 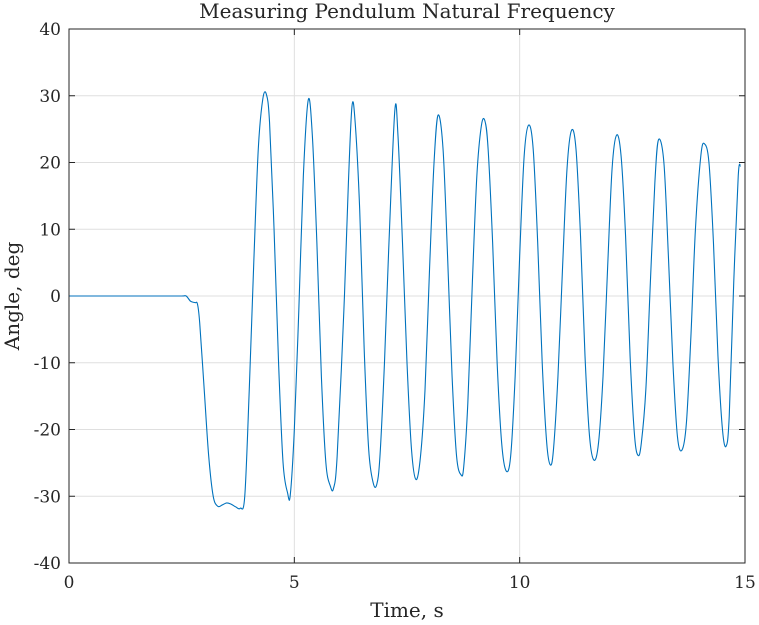 I want to click on y-tick-label: -10, so click(x=47, y=364).